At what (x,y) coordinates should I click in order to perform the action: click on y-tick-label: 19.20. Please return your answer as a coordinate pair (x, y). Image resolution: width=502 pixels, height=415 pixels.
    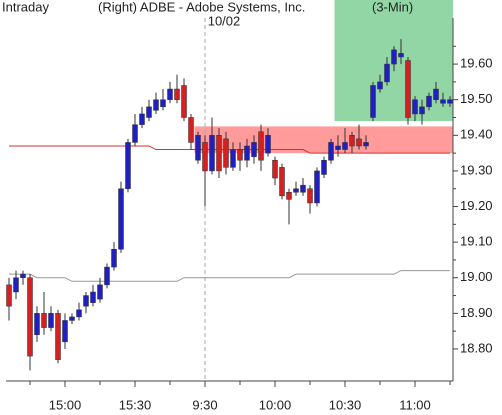
    Looking at the image, I should click on (476, 205).